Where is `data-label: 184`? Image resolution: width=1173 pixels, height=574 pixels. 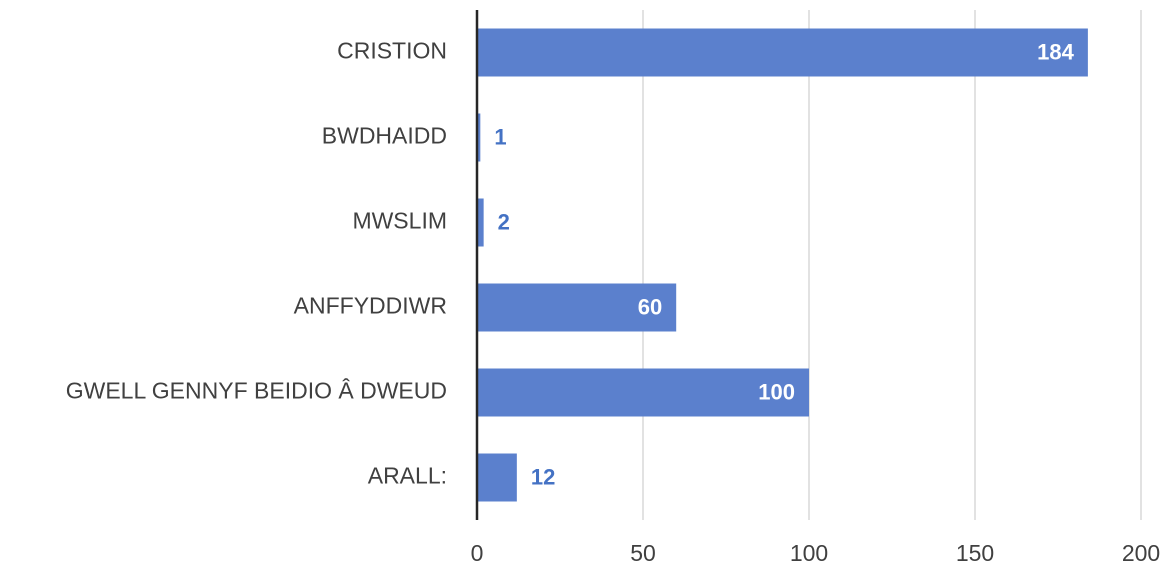
data-label: 184 is located at coordinates (1055, 51).